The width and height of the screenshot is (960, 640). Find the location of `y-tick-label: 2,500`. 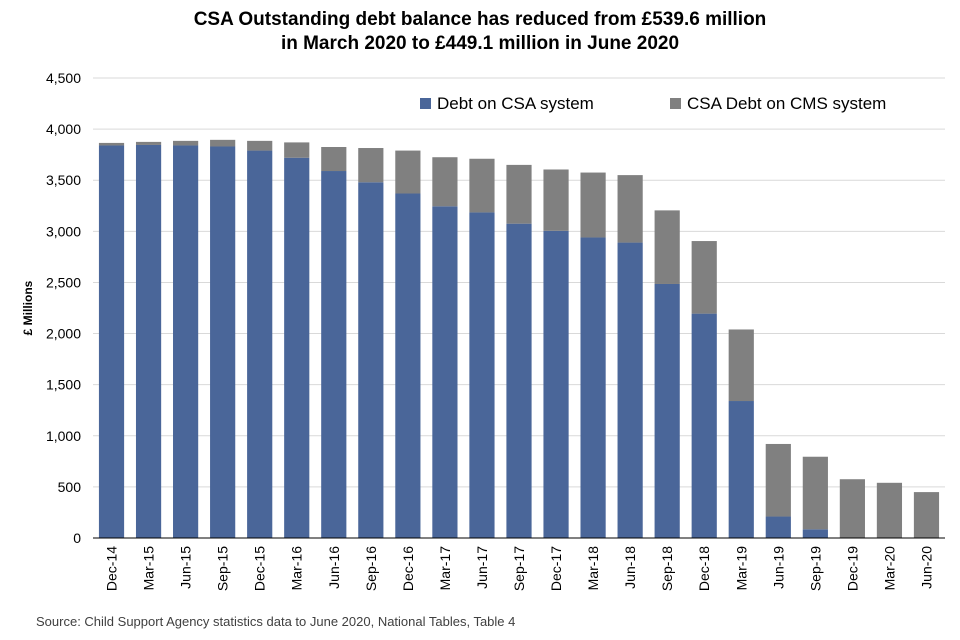

y-tick-label: 2,500 is located at coordinates (63, 282).